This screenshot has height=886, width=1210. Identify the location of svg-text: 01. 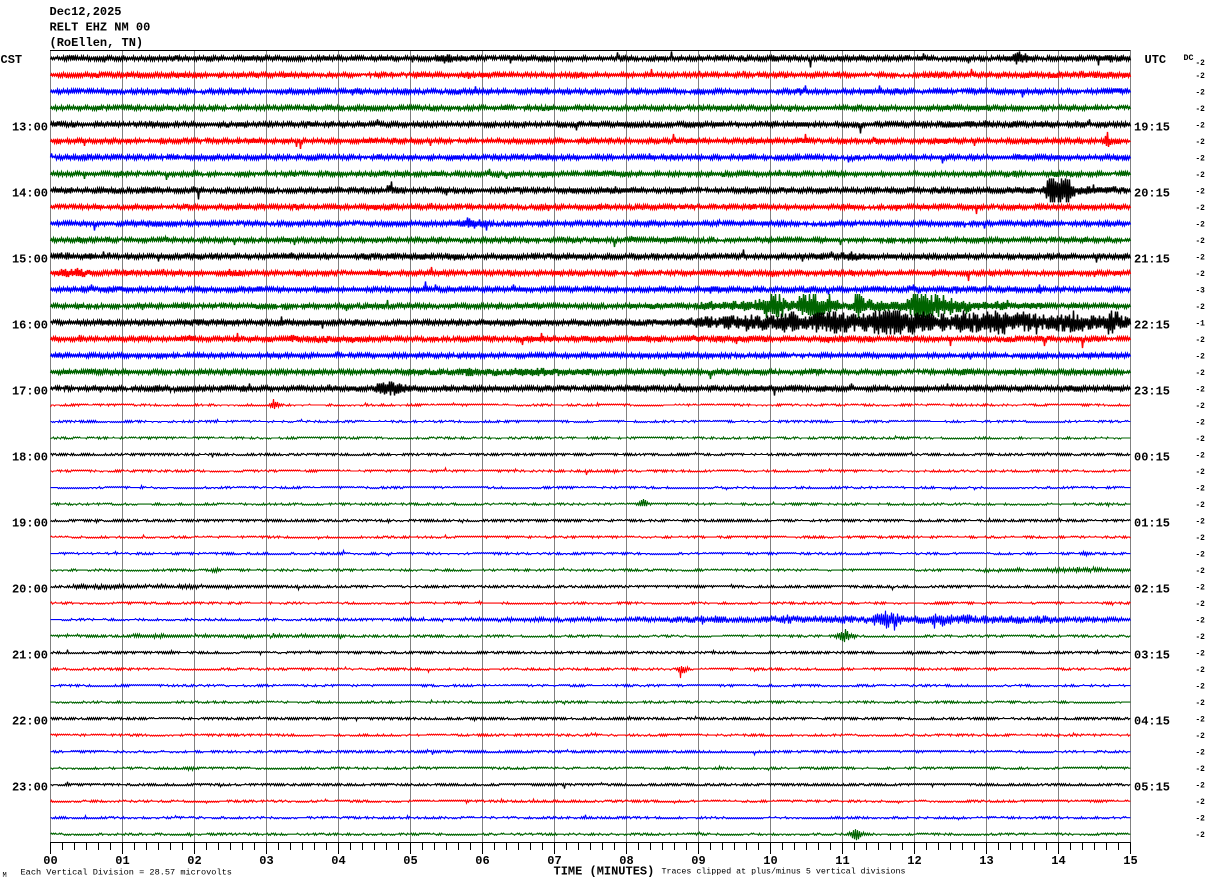
(122, 861).